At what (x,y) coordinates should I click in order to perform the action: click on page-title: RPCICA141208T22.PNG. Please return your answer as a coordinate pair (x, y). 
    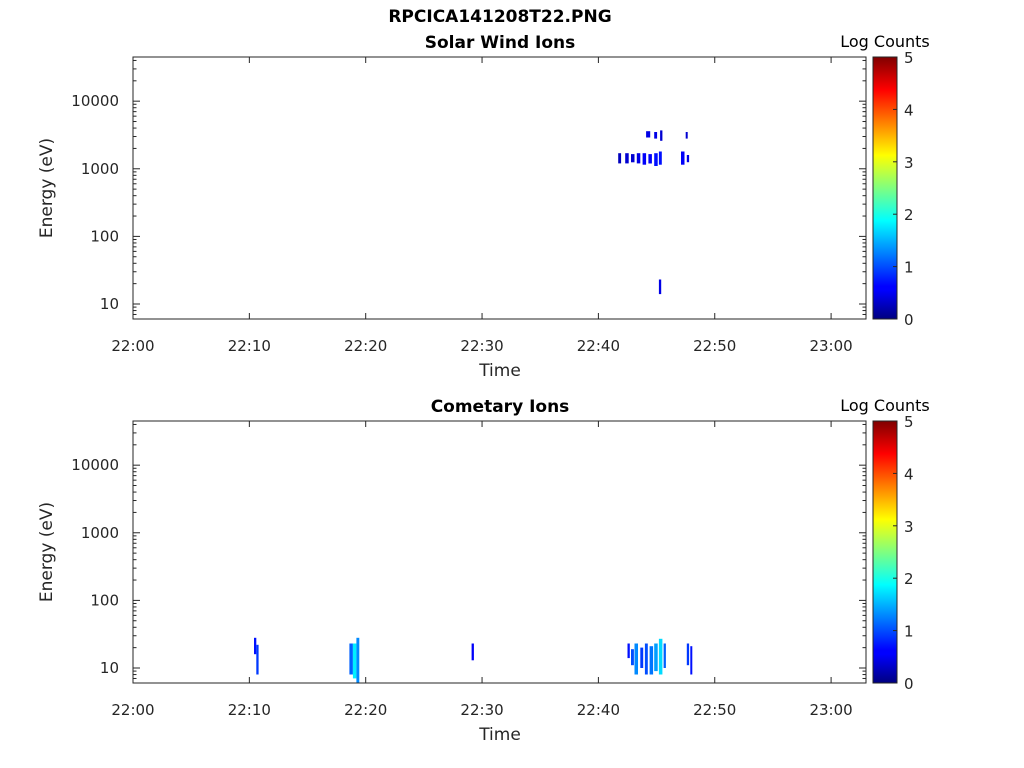
    Looking at the image, I should click on (500, 17).